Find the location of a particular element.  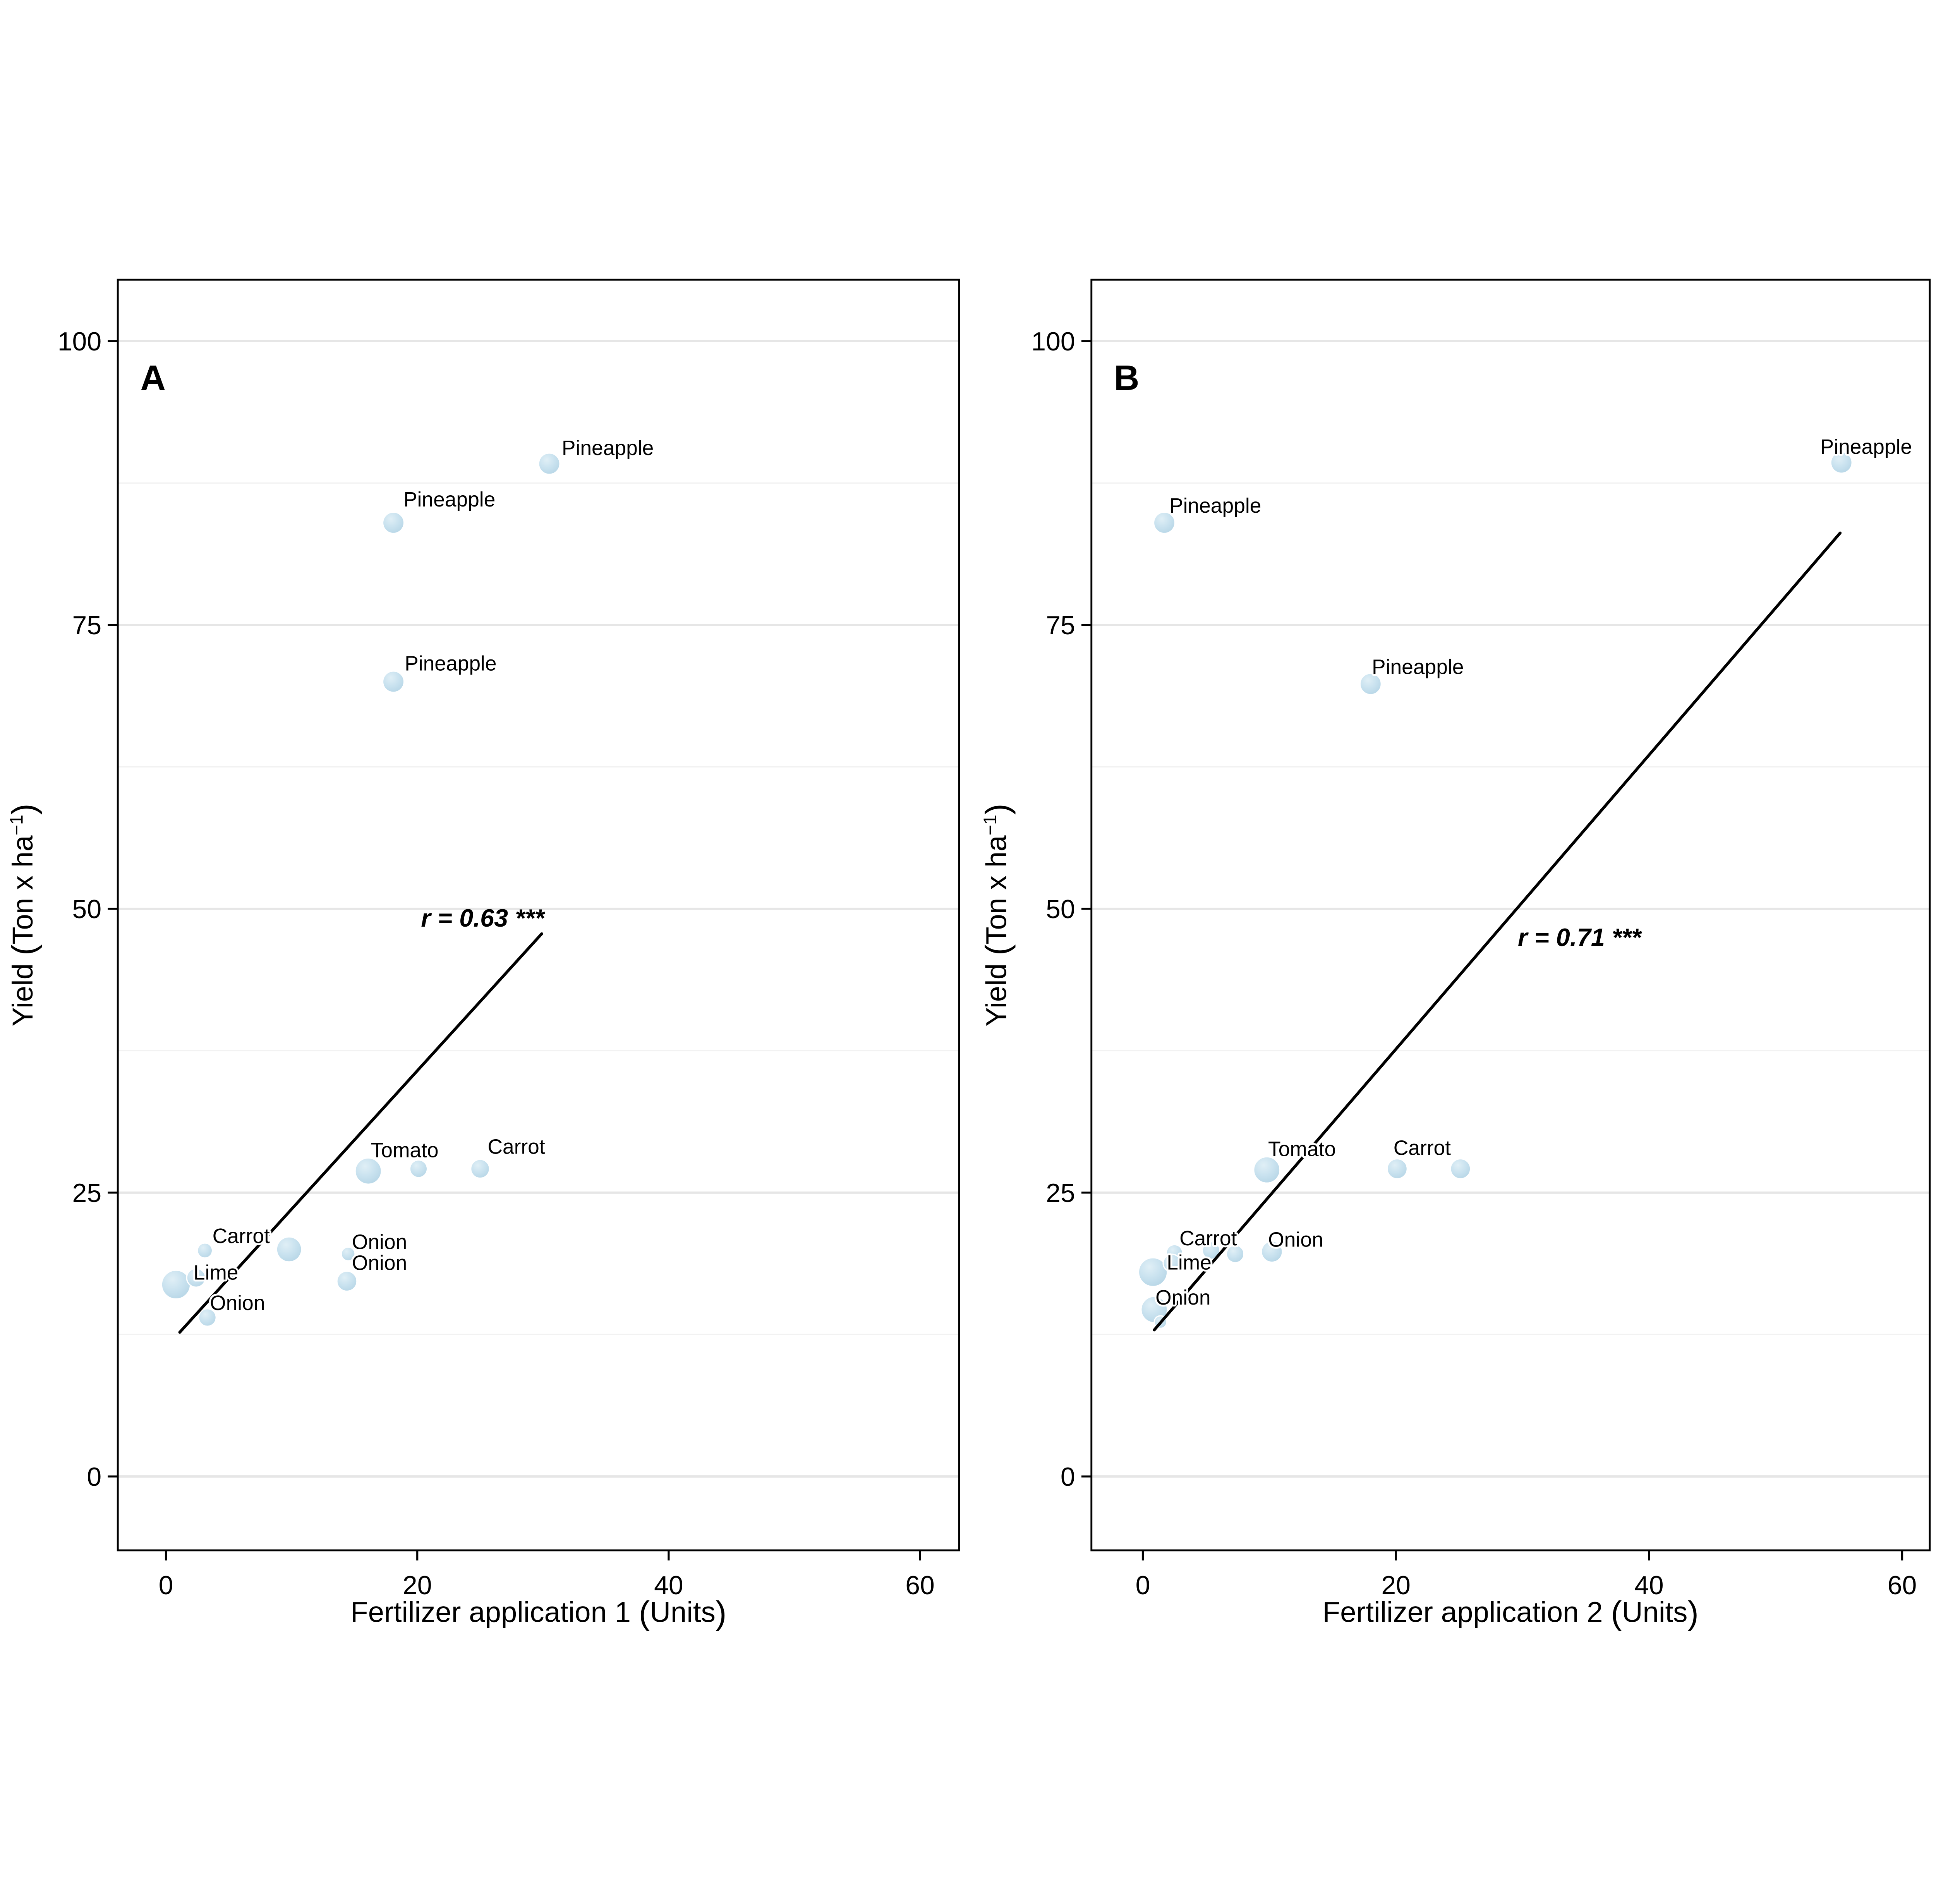

x-axis-title: Fertilizer application 1 (Units) is located at coordinates (538, 1613).